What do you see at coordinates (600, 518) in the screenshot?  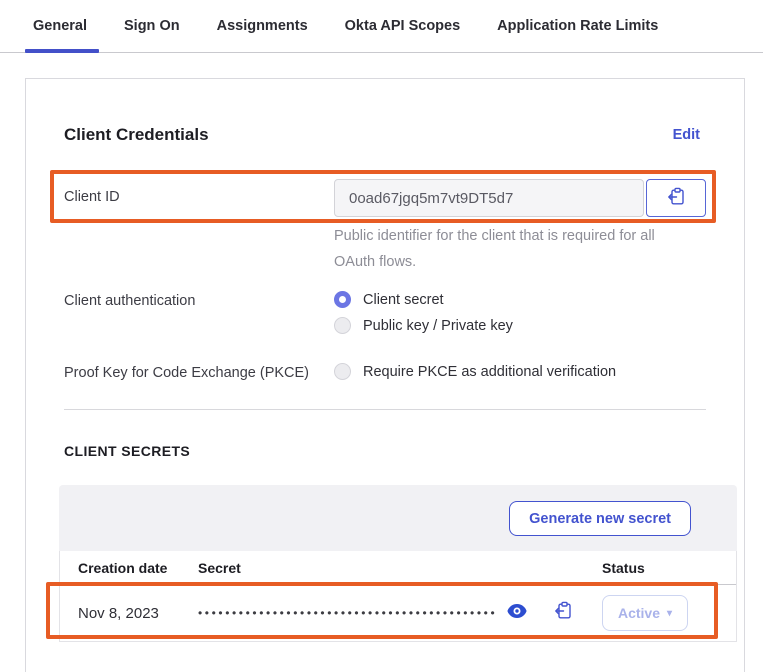 I see `generate-new-secret-button: Generate new secret` at bounding box center [600, 518].